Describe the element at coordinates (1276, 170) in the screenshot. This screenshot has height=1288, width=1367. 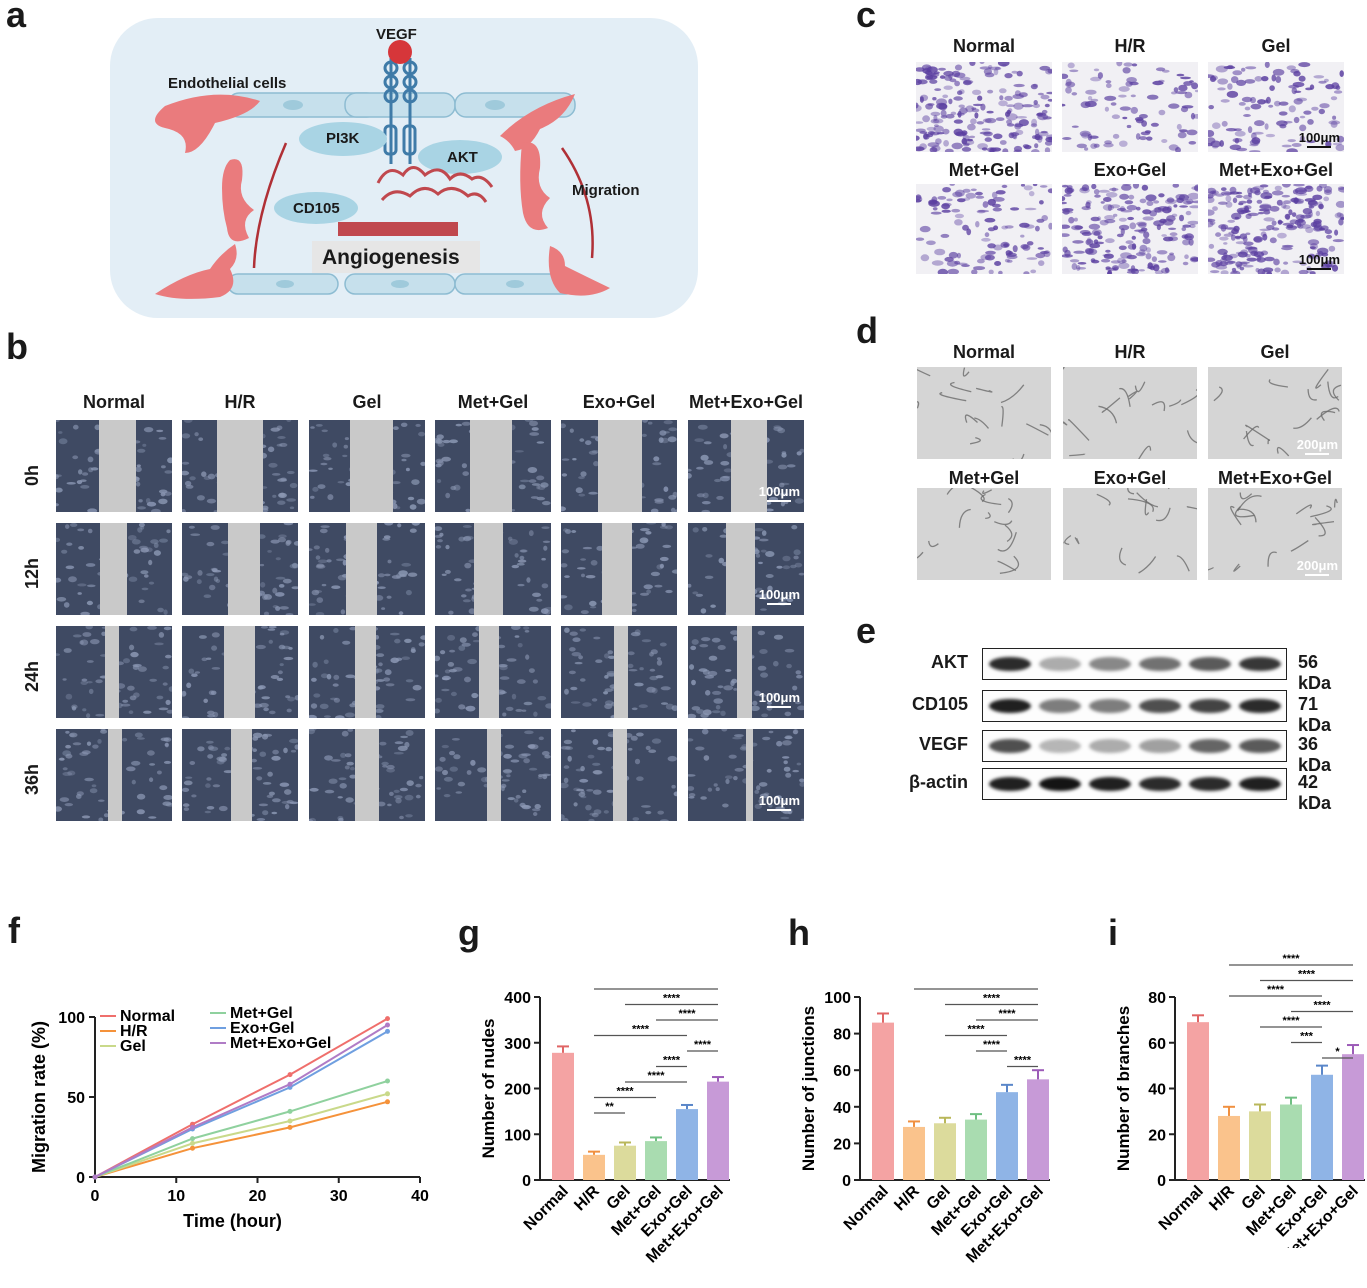
I see `transwell-header: Met+Exo+Gel` at that location.